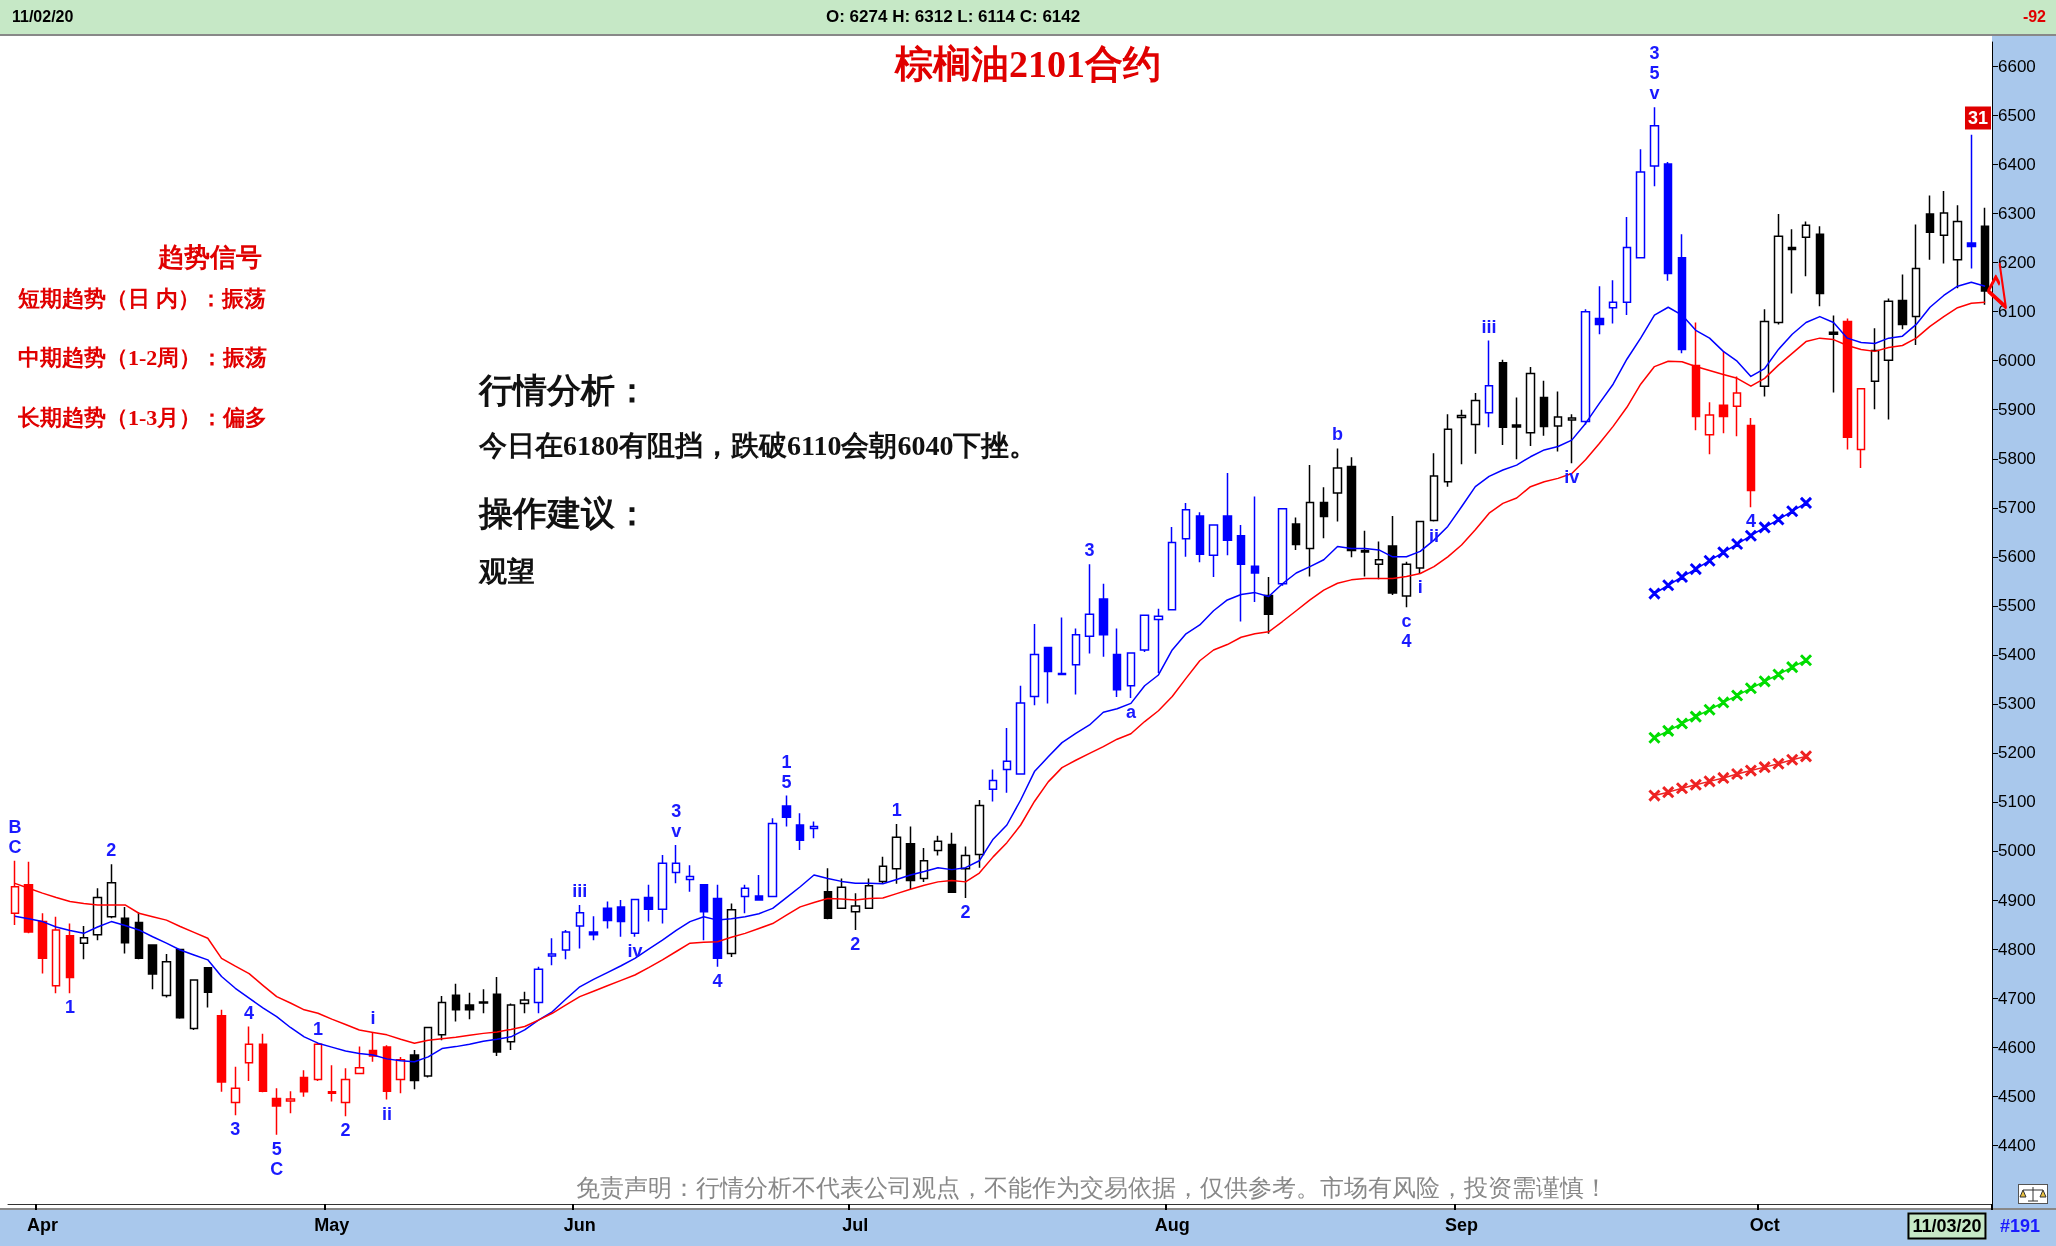 Image resolution: width=2056 pixels, height=1246 pixels. What do you see at coordinates (2017, 214) in the screenshot?
I see `y-tick-label: 6300` at bounding box center [2017, 214].